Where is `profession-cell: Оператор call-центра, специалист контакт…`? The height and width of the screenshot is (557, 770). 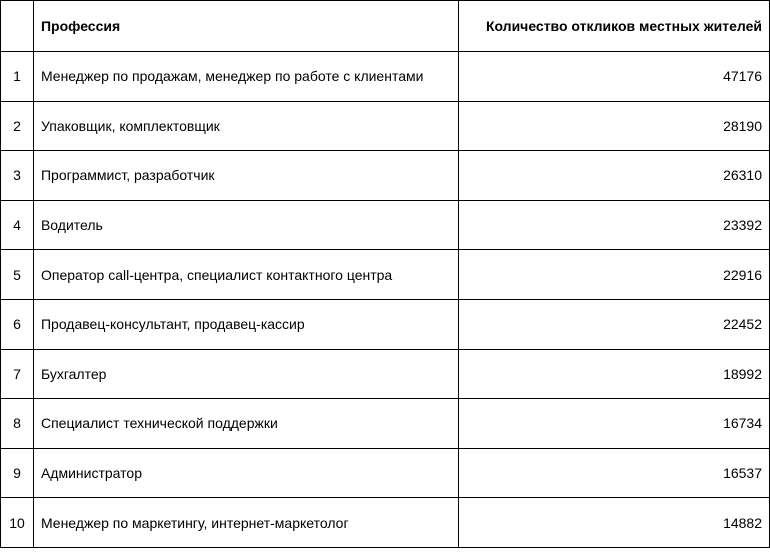
profession-cell: Оператор call-центра, специалист контакт… is located at coordinates (246, 274).